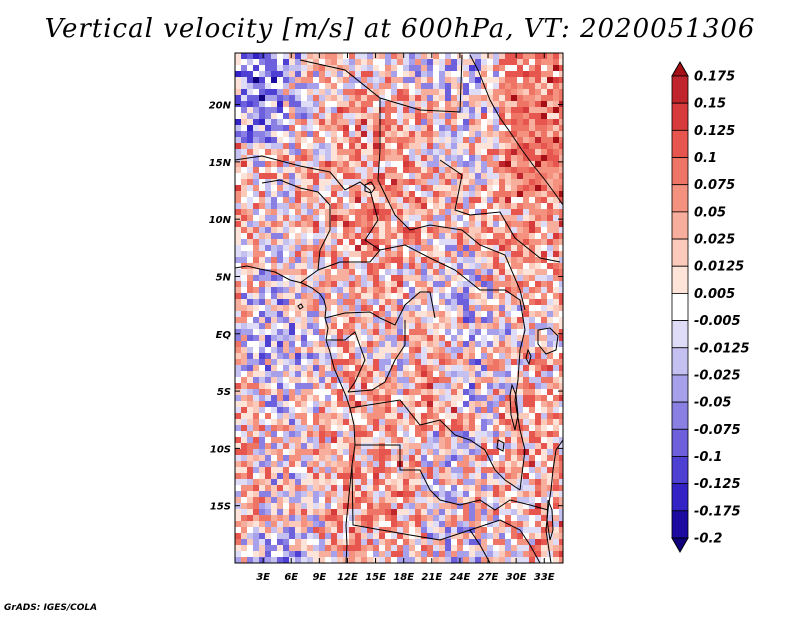  Describe the element at coordinates (717, 511) in the screenshot. I see `colorbar-label: -0.175` at that location.